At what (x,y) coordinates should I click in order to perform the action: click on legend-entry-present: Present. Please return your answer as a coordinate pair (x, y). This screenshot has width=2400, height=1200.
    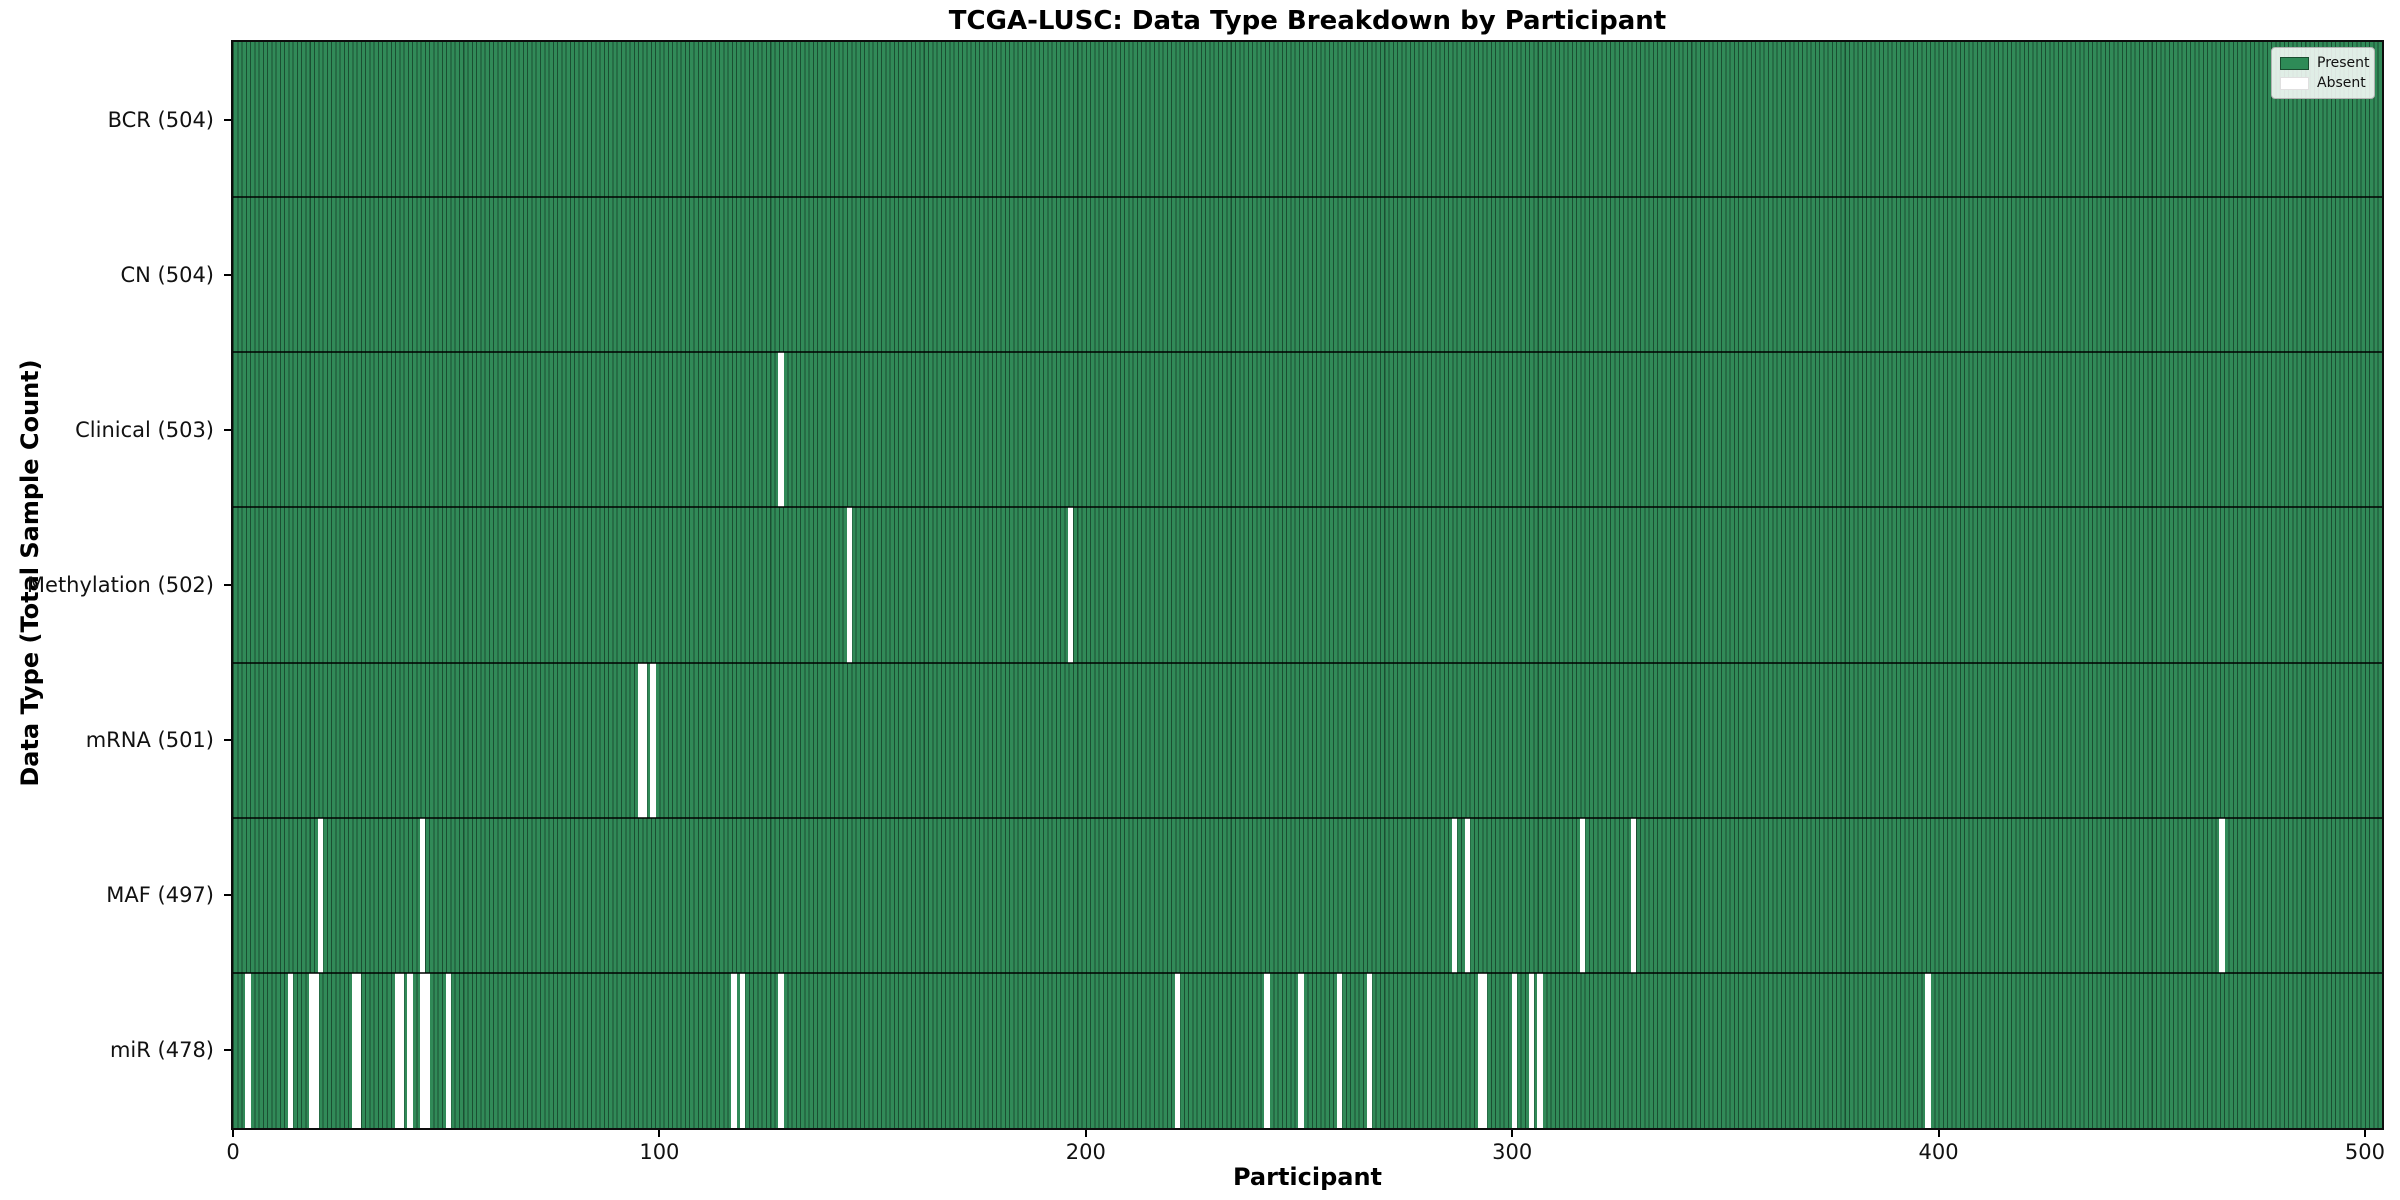
    Looking at the image, I should click on (2325, 63).